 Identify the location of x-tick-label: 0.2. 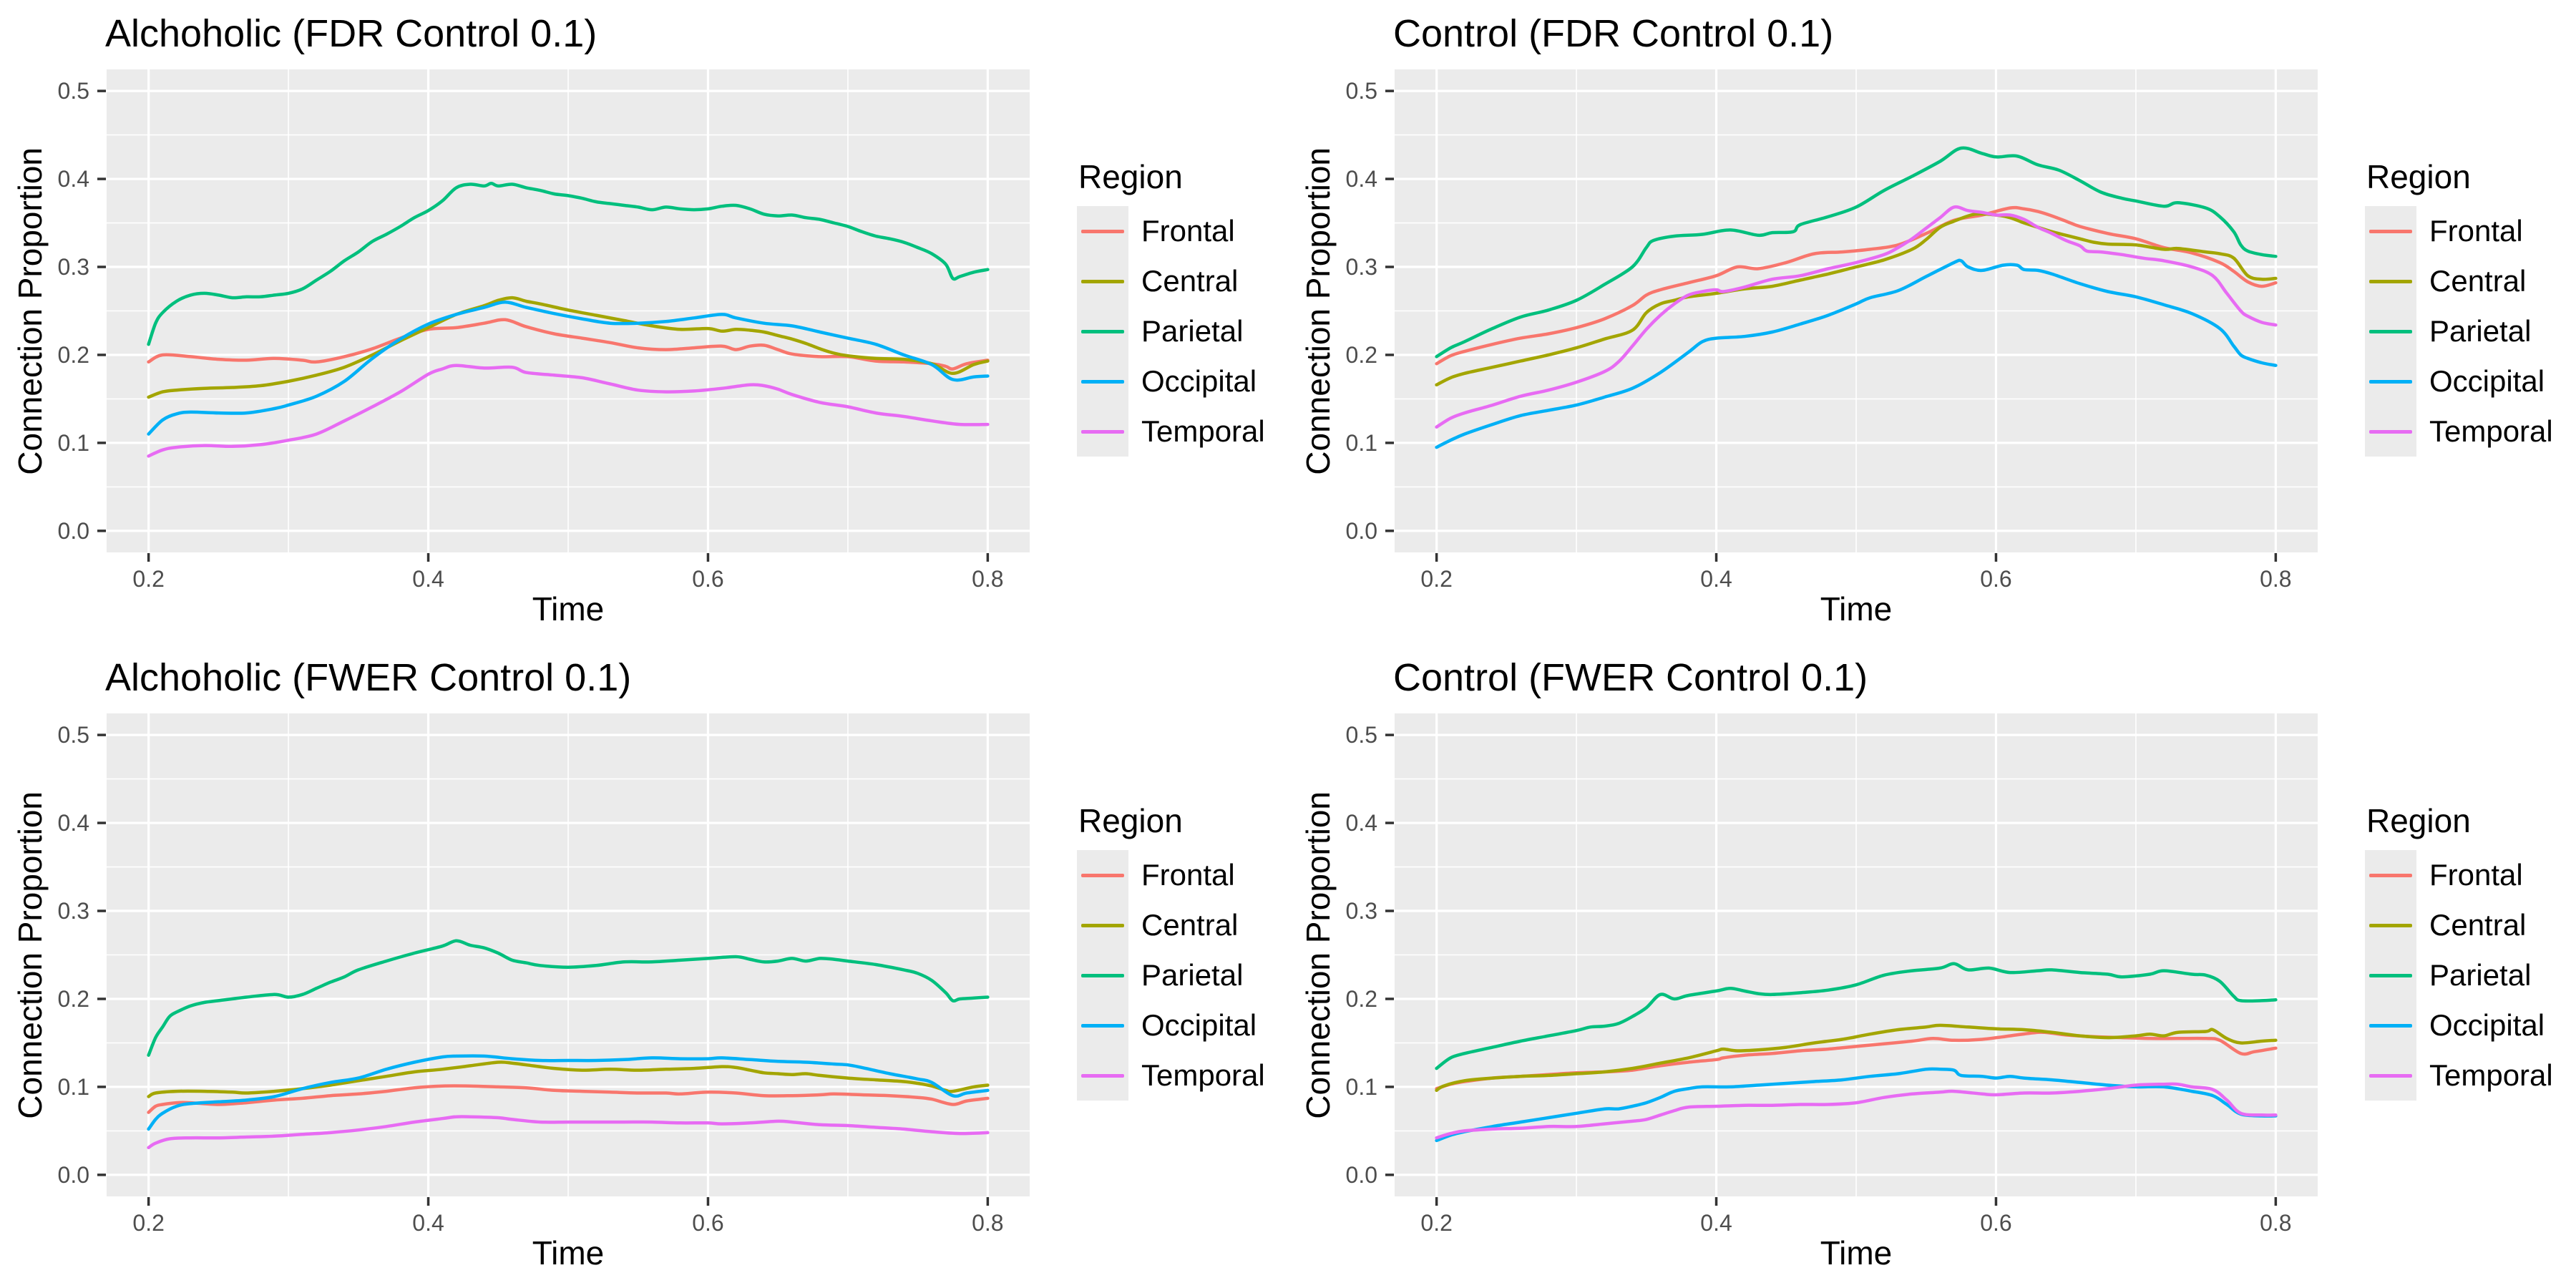
(1436, 579).